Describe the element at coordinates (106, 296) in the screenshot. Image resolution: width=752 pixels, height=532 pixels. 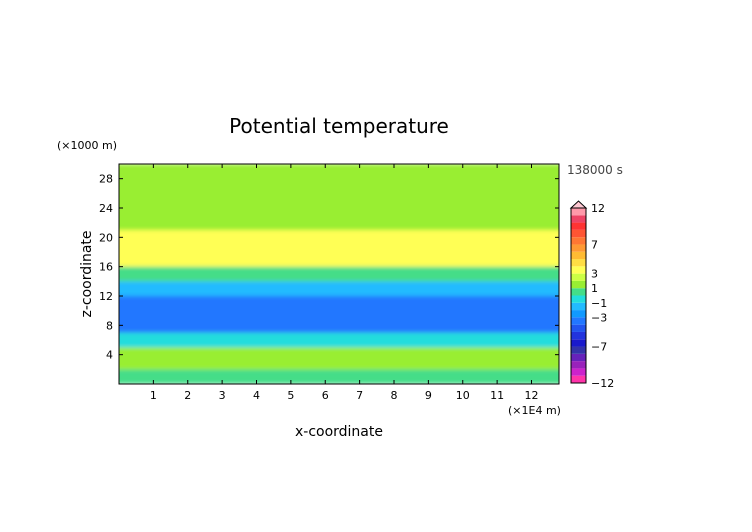
I see `y-tick-label: 12` at that location.